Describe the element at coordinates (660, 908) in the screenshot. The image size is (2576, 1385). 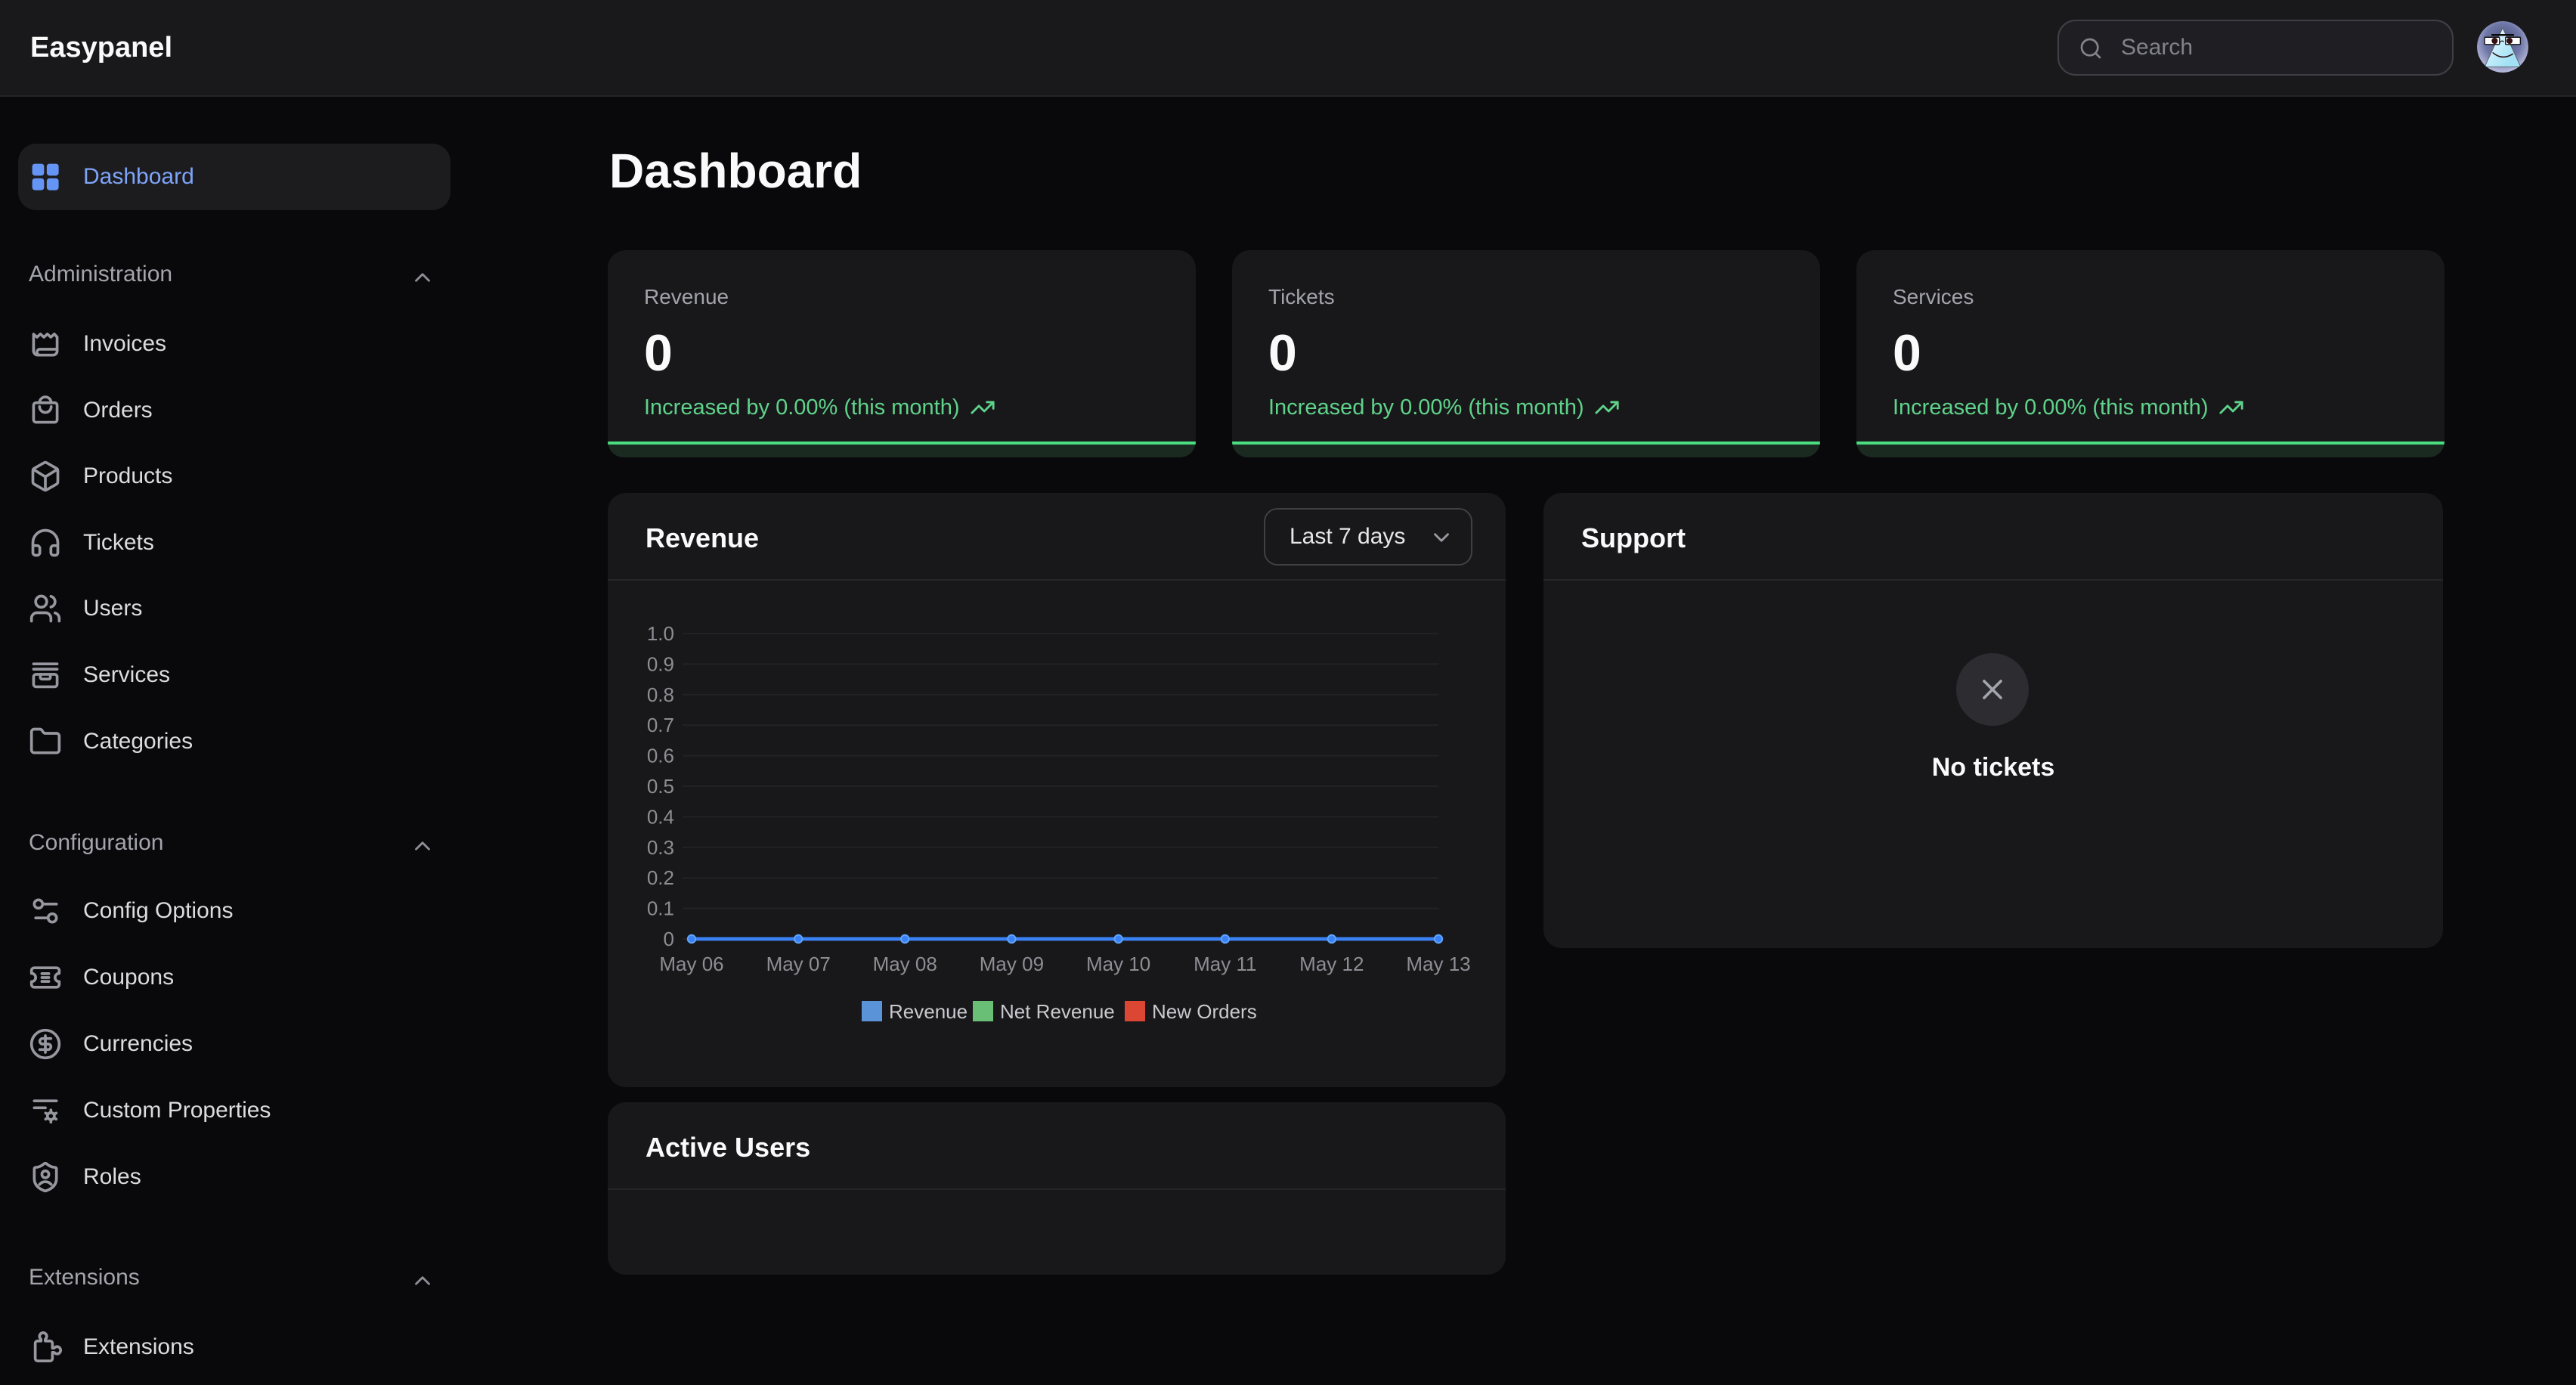
I see `svg-text: 0.1` at that location.